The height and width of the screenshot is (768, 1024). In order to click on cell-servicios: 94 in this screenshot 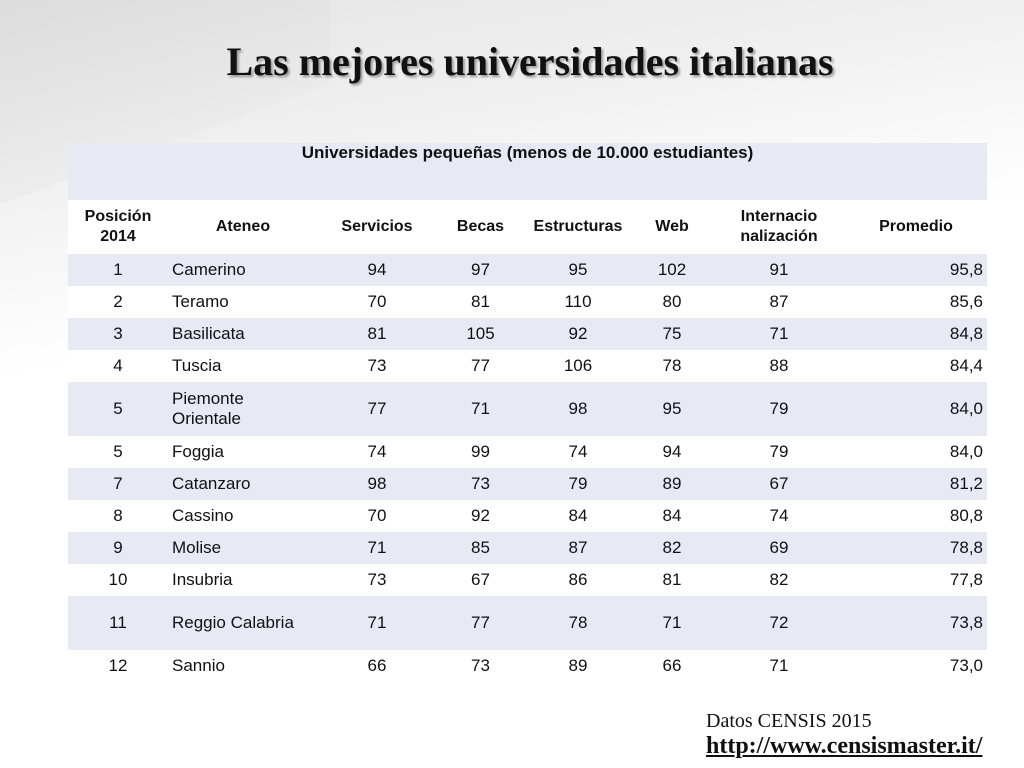, I will do `click(377, 270)`.